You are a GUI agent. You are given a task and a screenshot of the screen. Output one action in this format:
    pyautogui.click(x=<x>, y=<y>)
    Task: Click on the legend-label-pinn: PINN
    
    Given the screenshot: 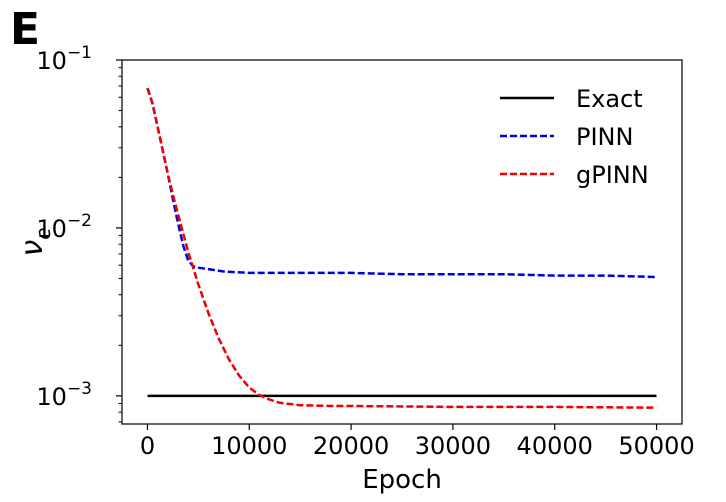 What is the action you would take?
    pyautogui.click(x=604, y=137)
    